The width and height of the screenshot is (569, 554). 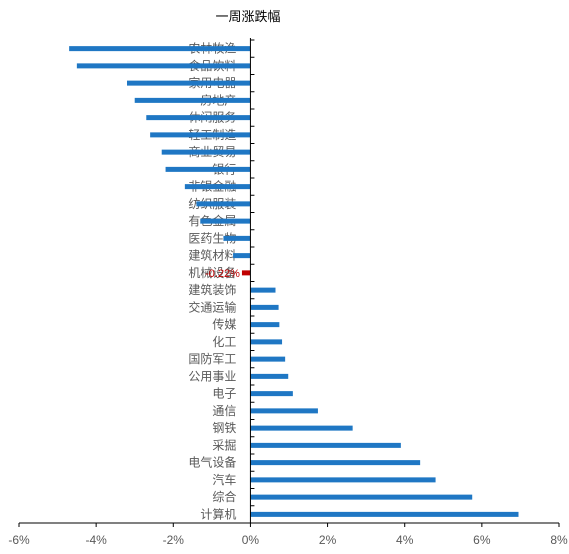 What do you see at coordinates (224, 444) in the screenshot?
I see `category-label: 采掘` at bounding box center [224, 444].